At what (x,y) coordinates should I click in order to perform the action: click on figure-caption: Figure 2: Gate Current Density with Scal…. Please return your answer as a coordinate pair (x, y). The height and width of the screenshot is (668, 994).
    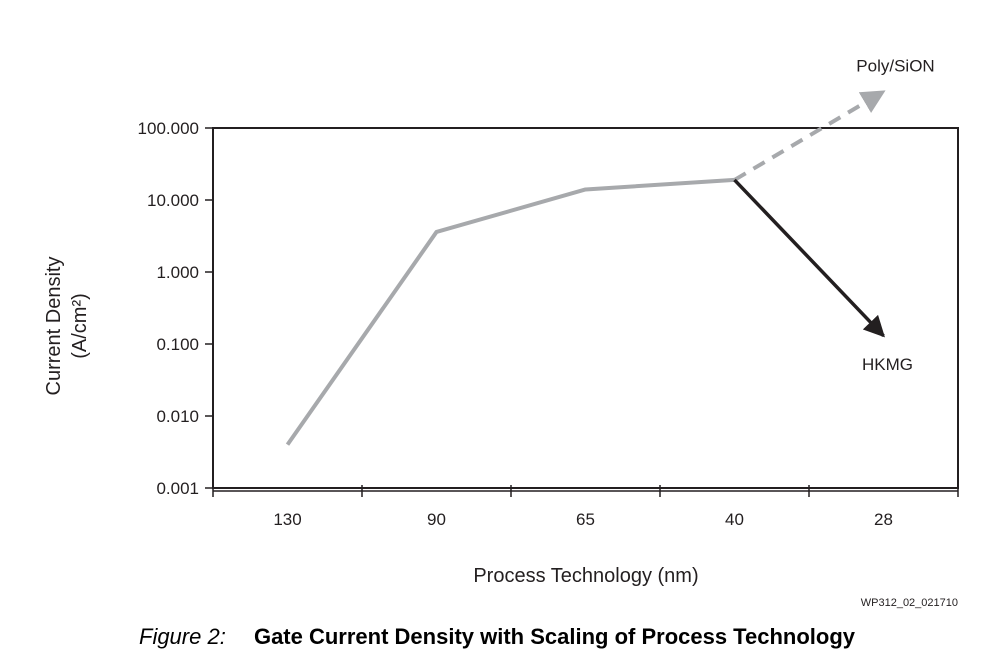
    Looking at the image, I should click on (497, 637).